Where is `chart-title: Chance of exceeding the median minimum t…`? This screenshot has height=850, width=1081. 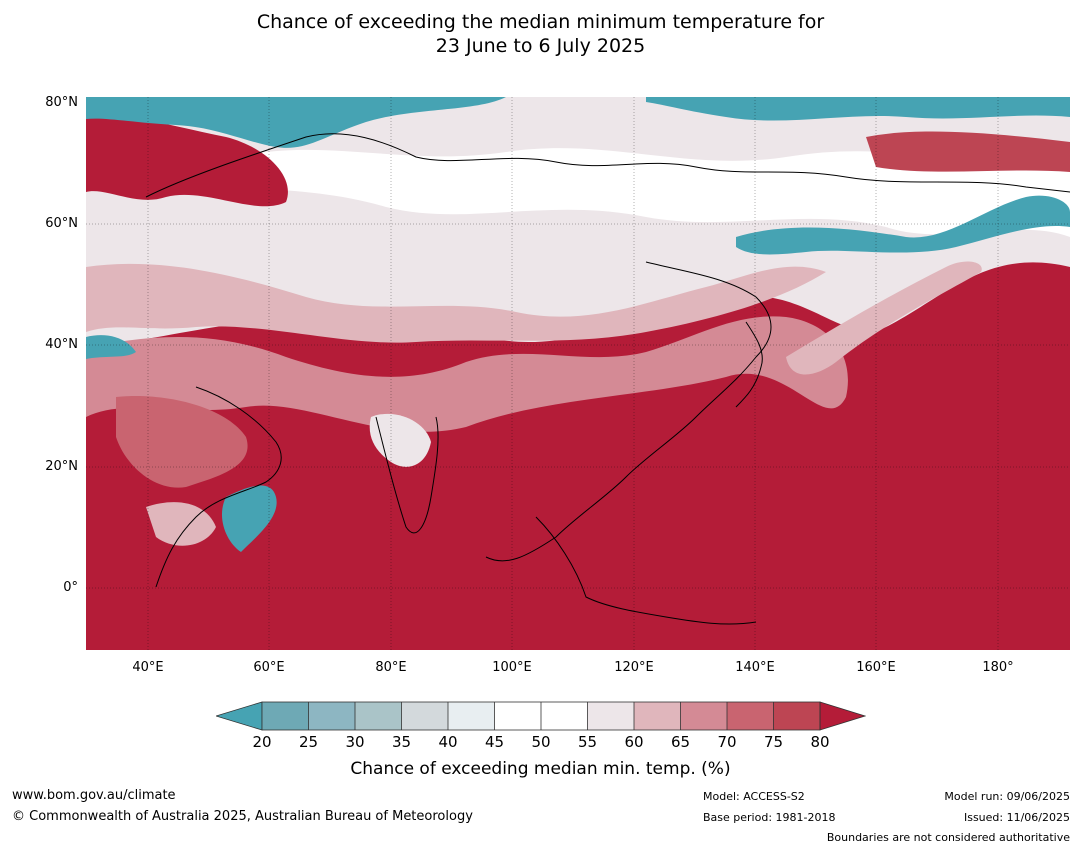 chart-title: Chance of exceeding the median minimum t… is located at coordinates (540, 34).